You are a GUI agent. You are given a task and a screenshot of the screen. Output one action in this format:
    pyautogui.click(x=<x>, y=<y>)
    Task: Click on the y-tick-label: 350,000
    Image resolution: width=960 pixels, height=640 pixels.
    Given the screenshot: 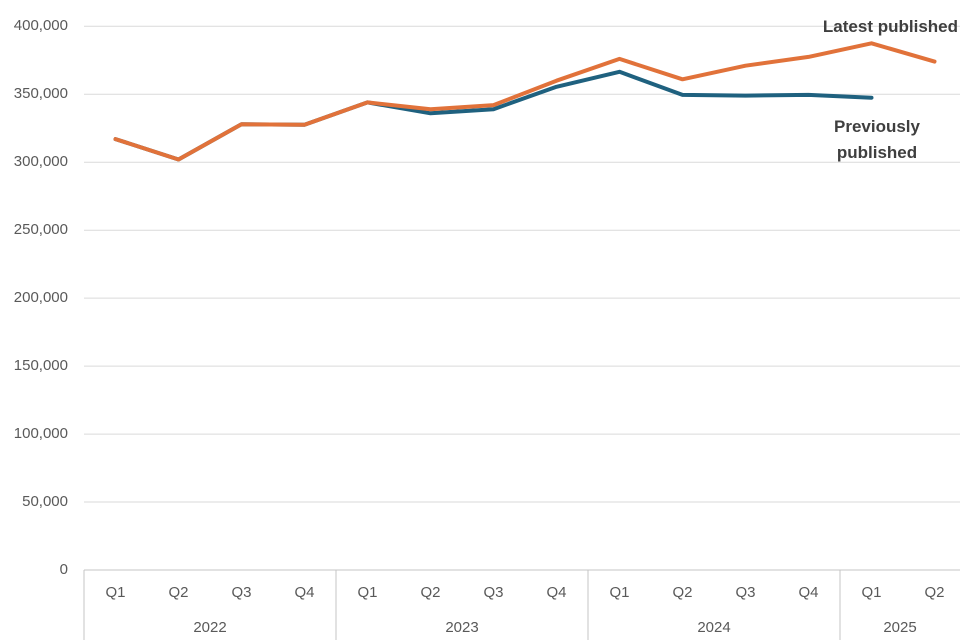 What is the action you would take?
    pyautogui.click(x=40, y=94)
    